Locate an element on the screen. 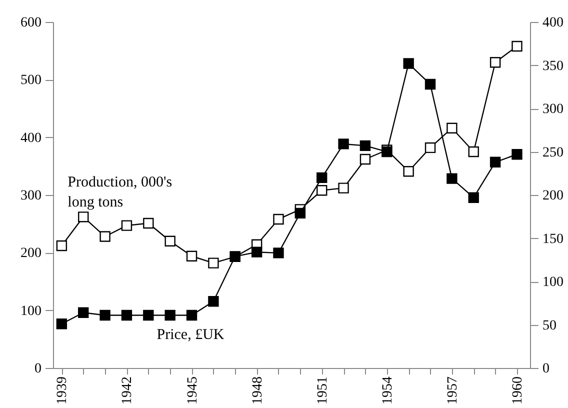  y2-tick-label: 0 is located at coordinates (546, 369).